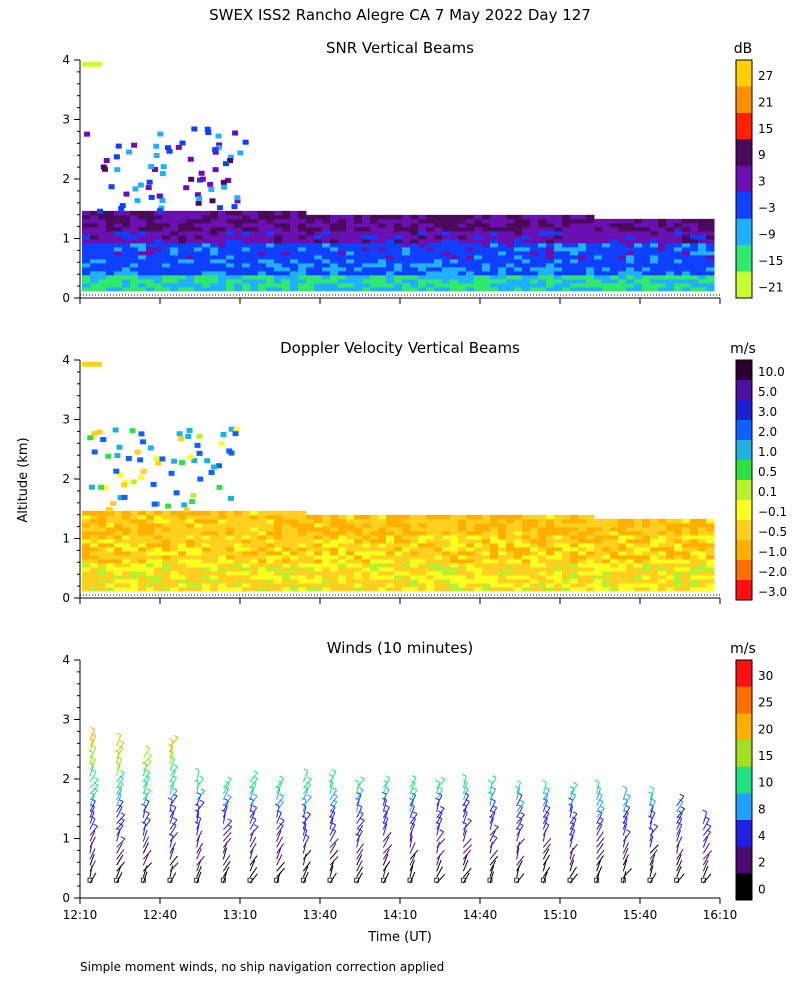 This screenshot has height=1000, width=800. I want to click on colorbar-swatch, so click(744, 550).